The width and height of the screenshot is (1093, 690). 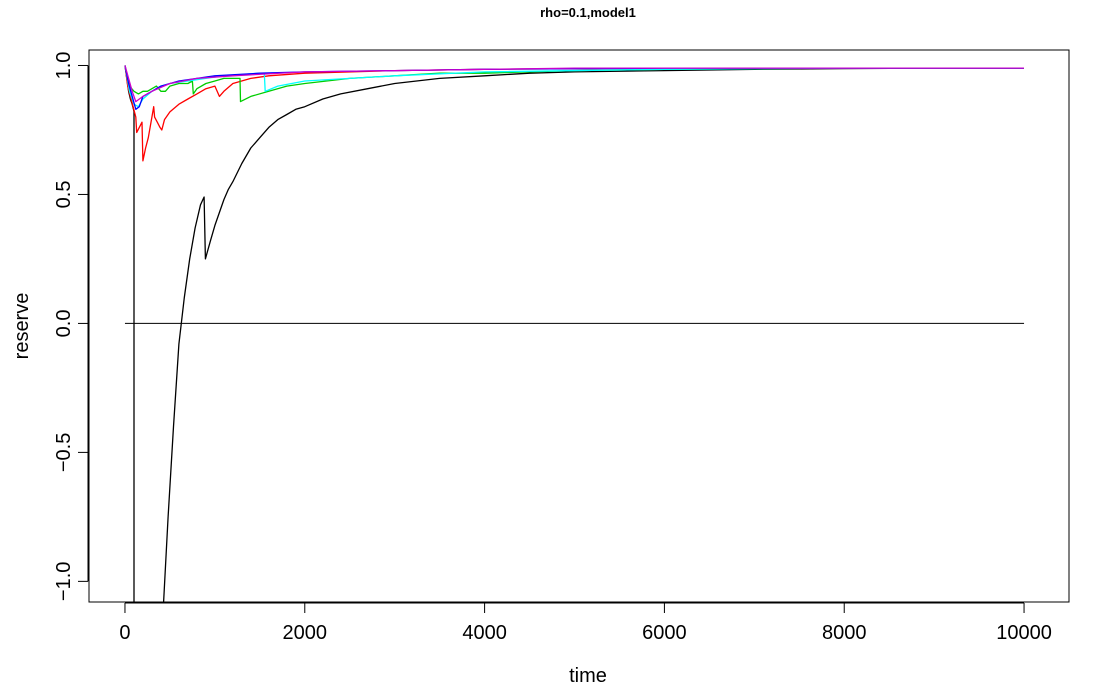 What do you see at coordinates (484, 633) in the screenshot?
I see `x-tick-label: 4000` at bounding box center [484, 633].